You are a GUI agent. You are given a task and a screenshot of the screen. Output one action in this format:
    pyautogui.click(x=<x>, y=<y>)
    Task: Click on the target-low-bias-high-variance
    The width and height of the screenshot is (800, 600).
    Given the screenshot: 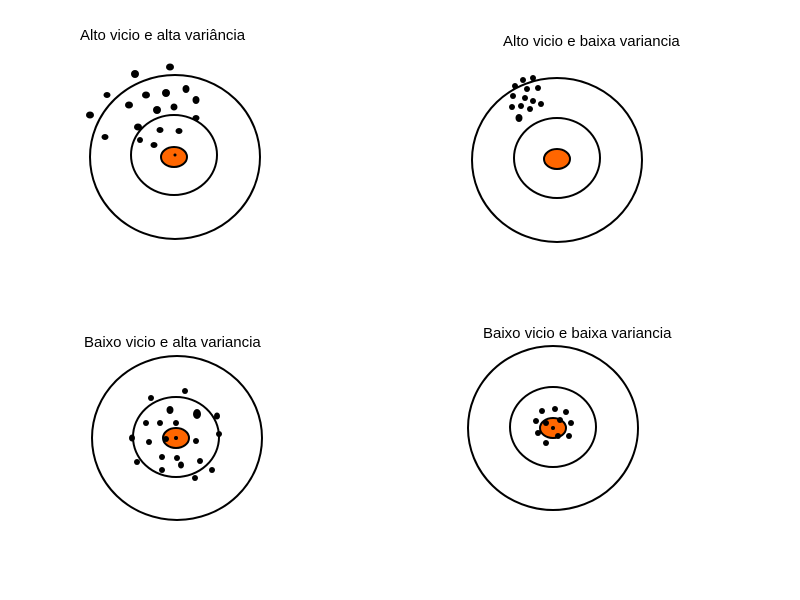 What is the action you would take?
    pyautogui.click(x=177, y=438)
    